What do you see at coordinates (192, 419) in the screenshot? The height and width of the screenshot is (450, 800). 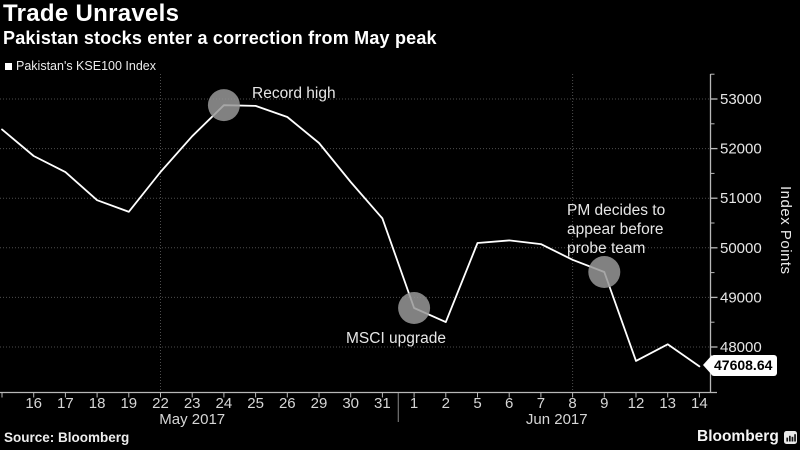 I see `x-month-label: May 2017` at bounding box center [192, 419].